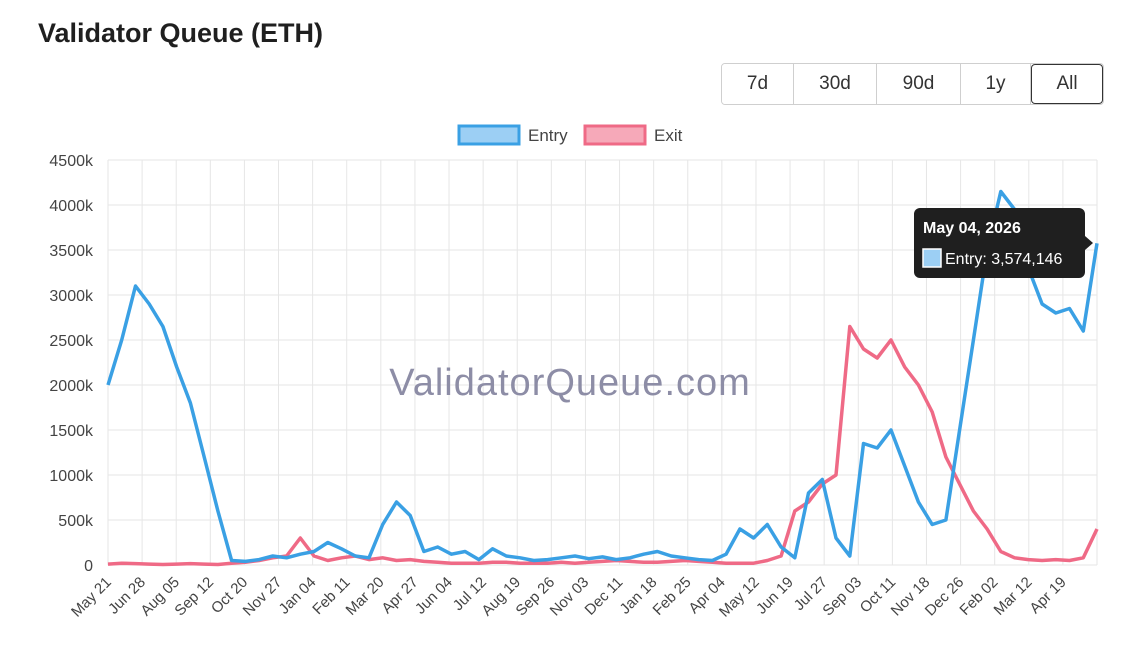 The image size is (1125, 660). What do you see at coordinates (76, 521) in the screenshot?
I see `y-tick-label: 500k` at bounding box center [76, 521].